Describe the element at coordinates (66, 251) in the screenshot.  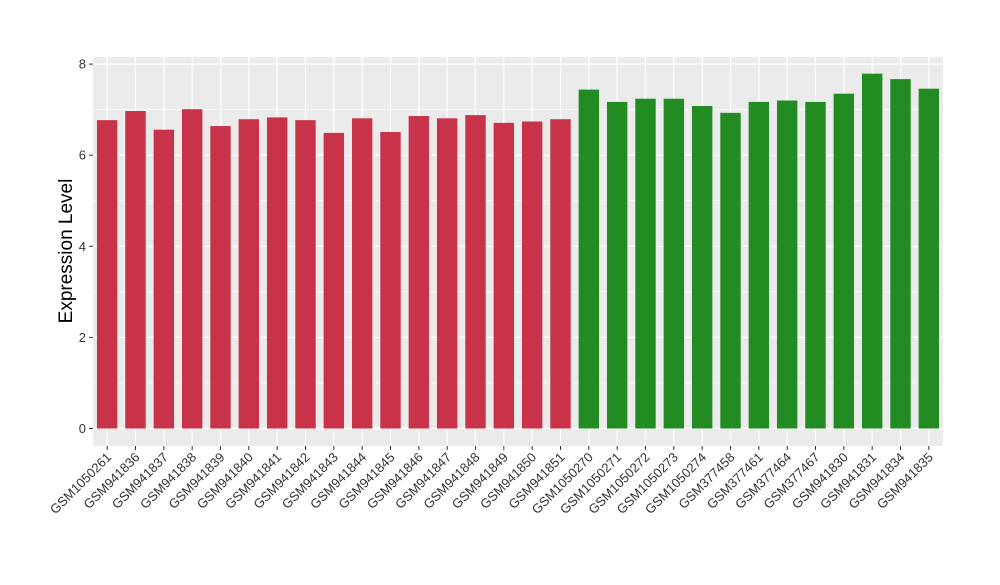
I see `y-axis-label: Expression Level` at that location.